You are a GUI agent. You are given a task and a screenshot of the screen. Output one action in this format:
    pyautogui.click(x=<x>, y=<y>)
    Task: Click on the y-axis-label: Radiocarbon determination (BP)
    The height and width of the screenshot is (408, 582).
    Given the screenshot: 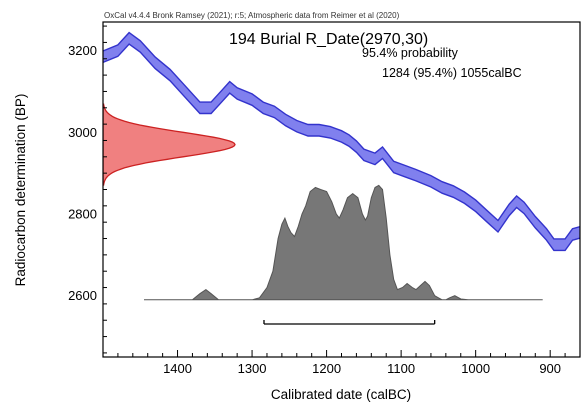 What is the action you would take?
    pyautogui.click(x=20, y=190)
    